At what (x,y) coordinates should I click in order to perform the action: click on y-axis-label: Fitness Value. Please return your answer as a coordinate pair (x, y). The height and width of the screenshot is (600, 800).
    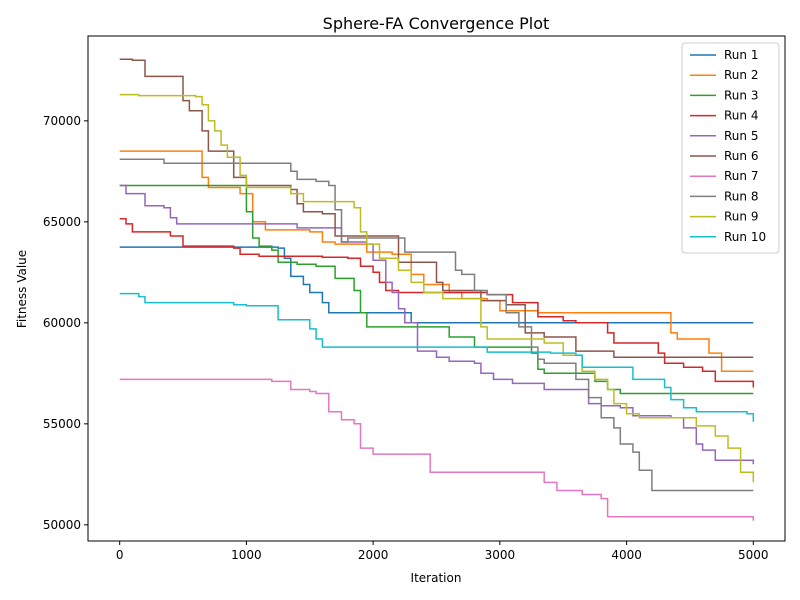
    Looking at the image, I should click on (22, 289).